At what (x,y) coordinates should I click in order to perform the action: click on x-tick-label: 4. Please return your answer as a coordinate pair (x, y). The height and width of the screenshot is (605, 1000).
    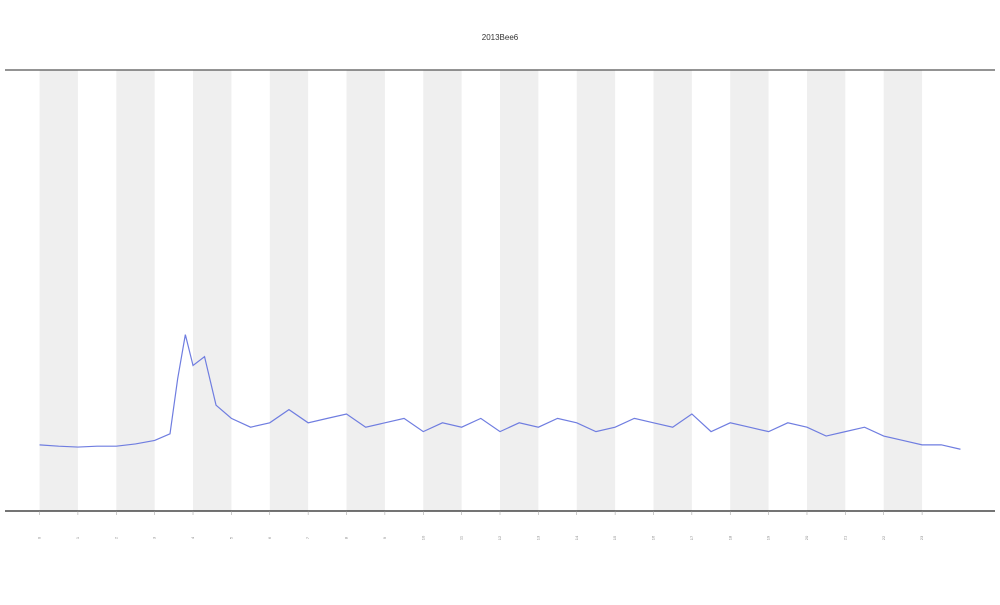
    Looking at the image, I should click on (192, 537).